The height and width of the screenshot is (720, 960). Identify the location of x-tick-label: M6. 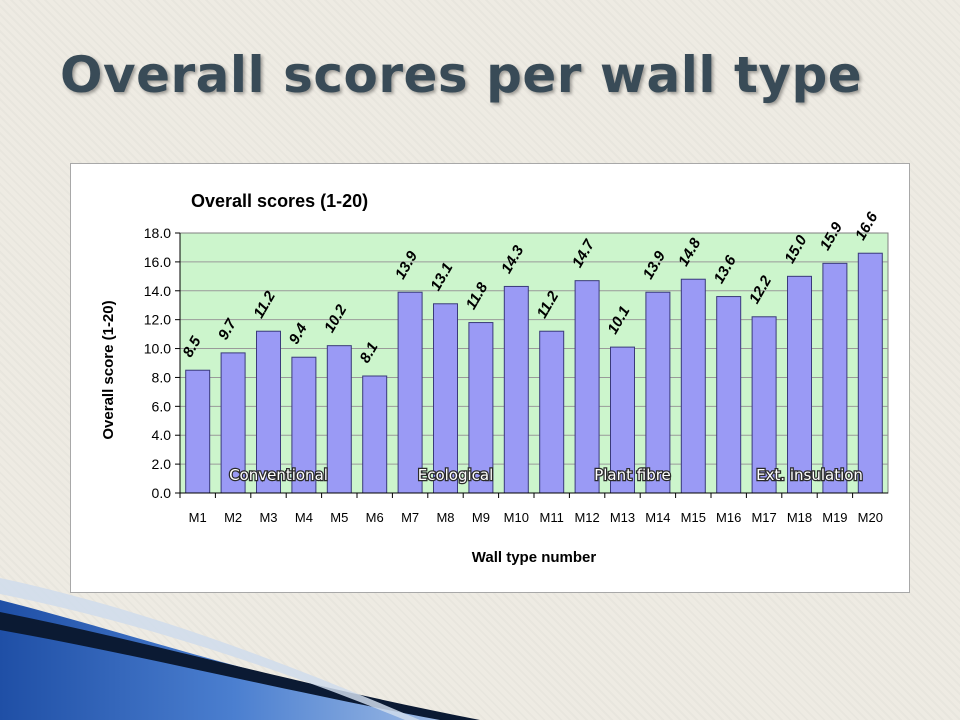
(375, 517).